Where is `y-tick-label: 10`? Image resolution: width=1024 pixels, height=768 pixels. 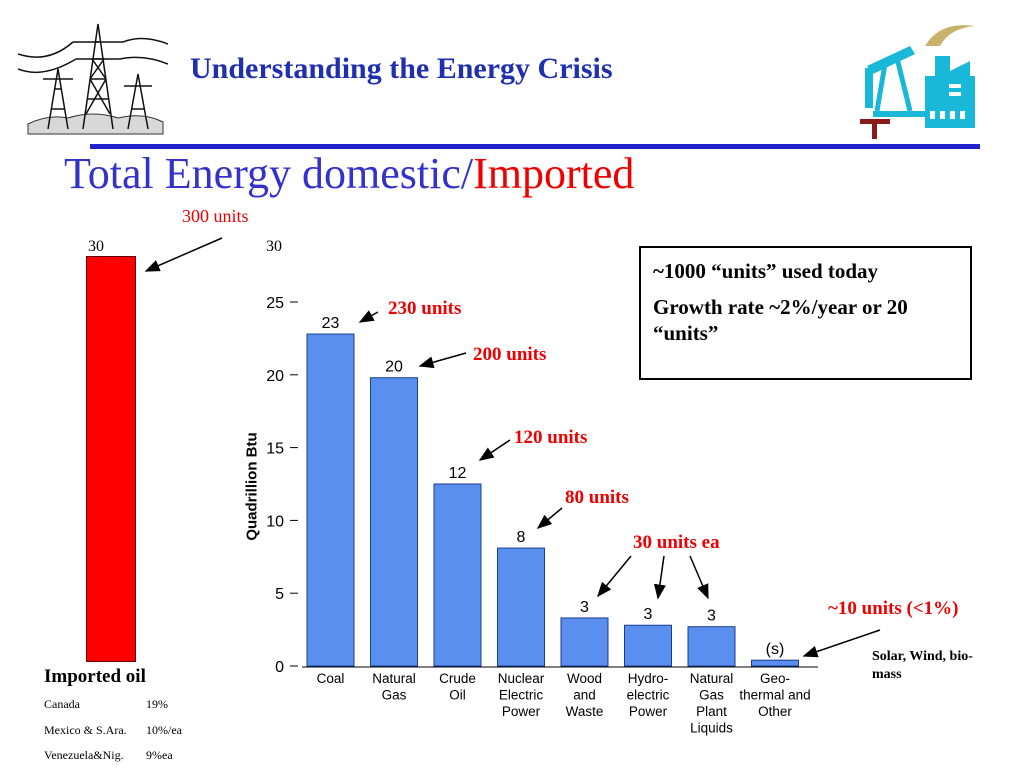
y-tick-label: 10 is located at coordinates (275, 521).